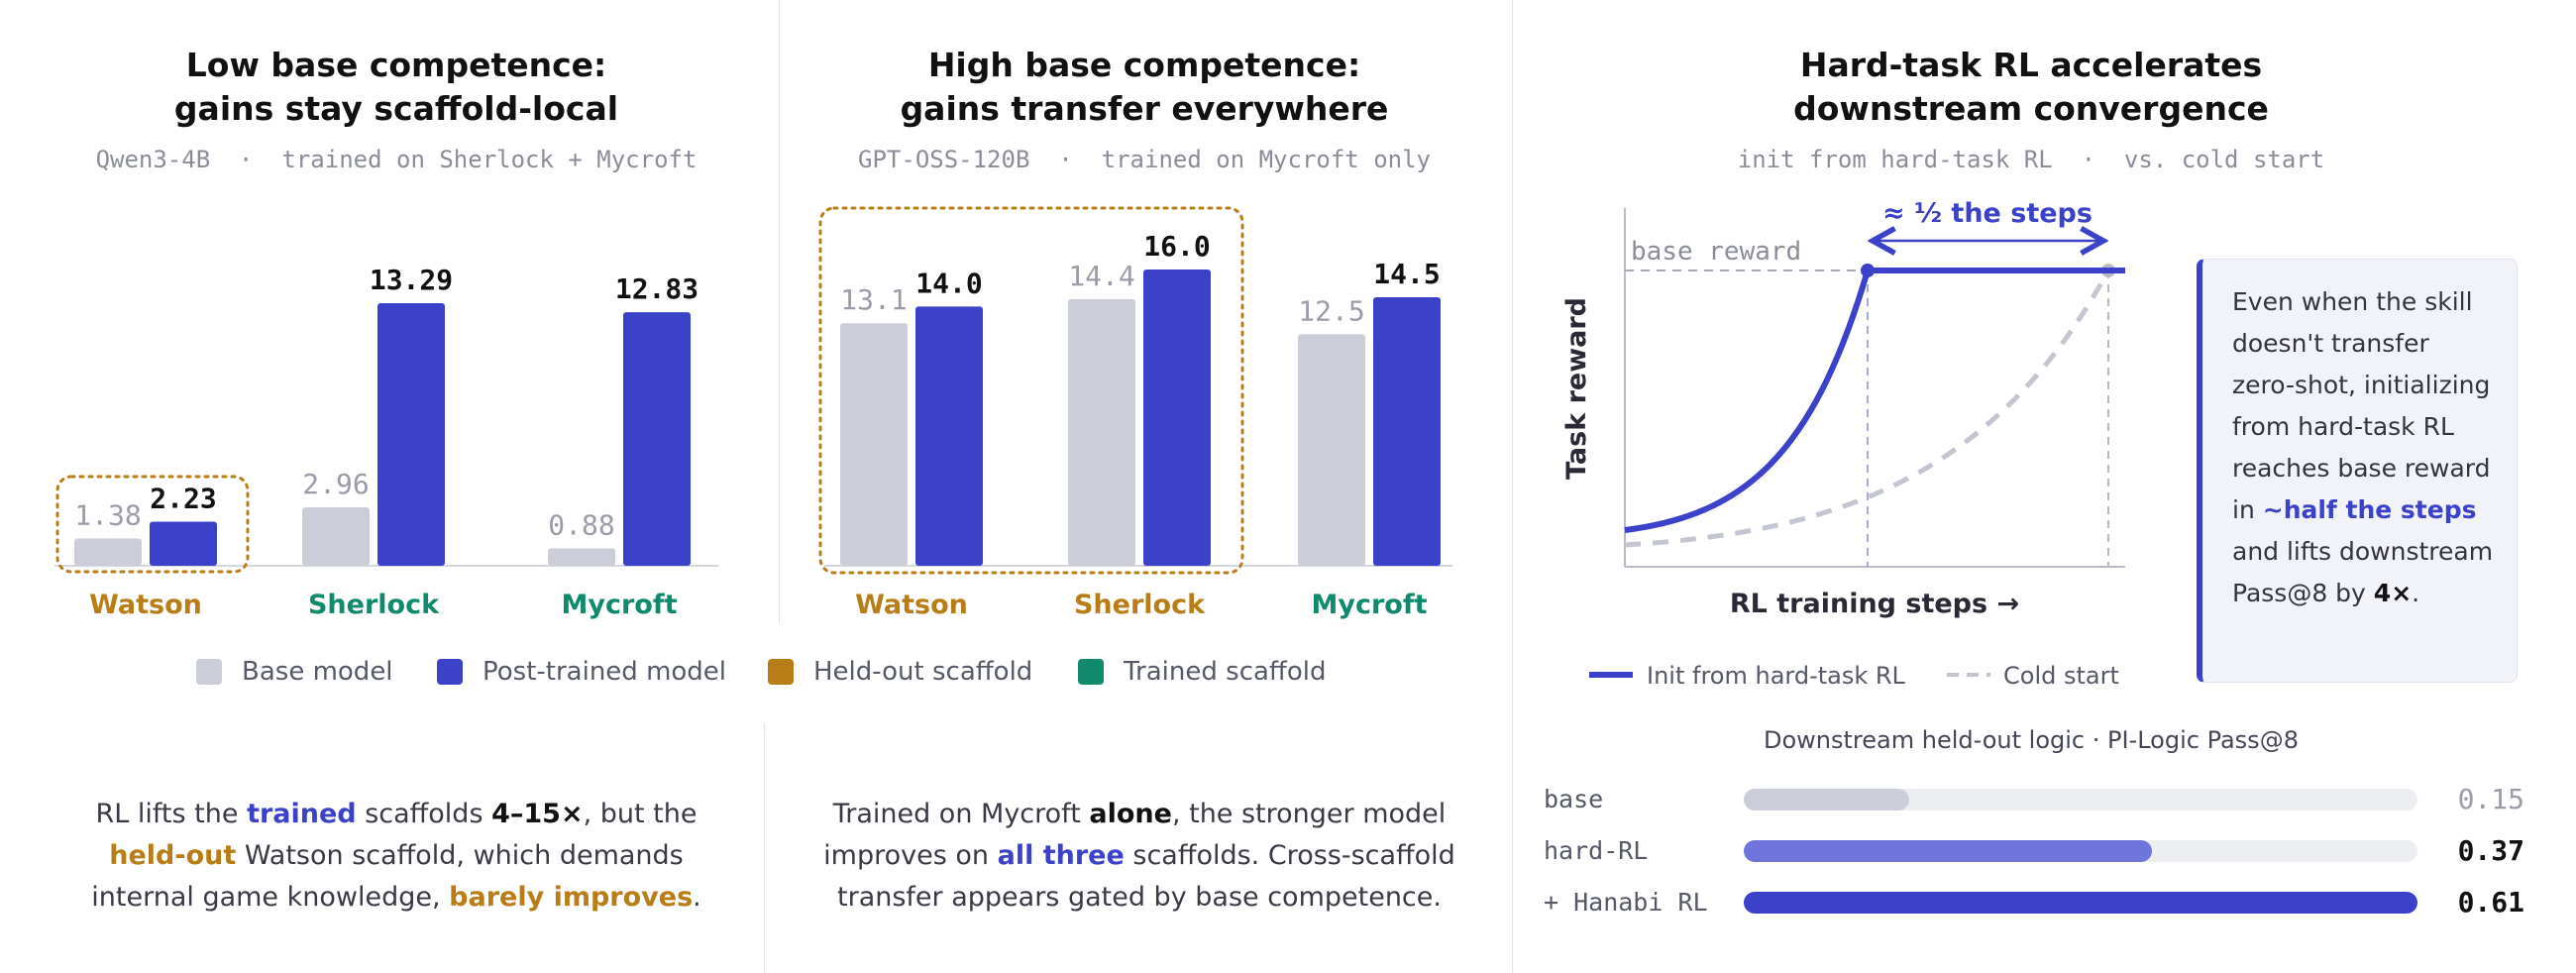 This screenshot has height=973, width=2576. I want to click on p1-bar-mycroft-base, so click(581, 557).